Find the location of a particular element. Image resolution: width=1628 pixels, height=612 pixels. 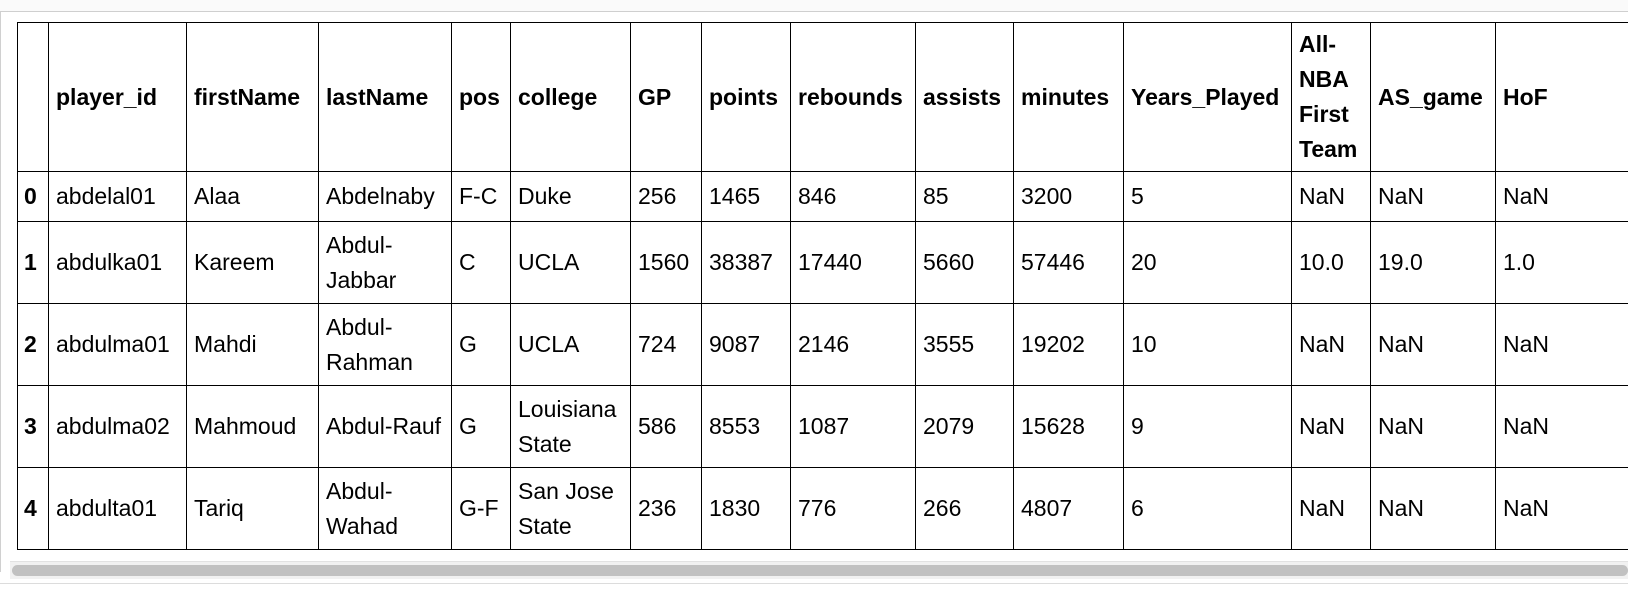

cell-minutes: 15628 is located at coordinates (1068, 426).